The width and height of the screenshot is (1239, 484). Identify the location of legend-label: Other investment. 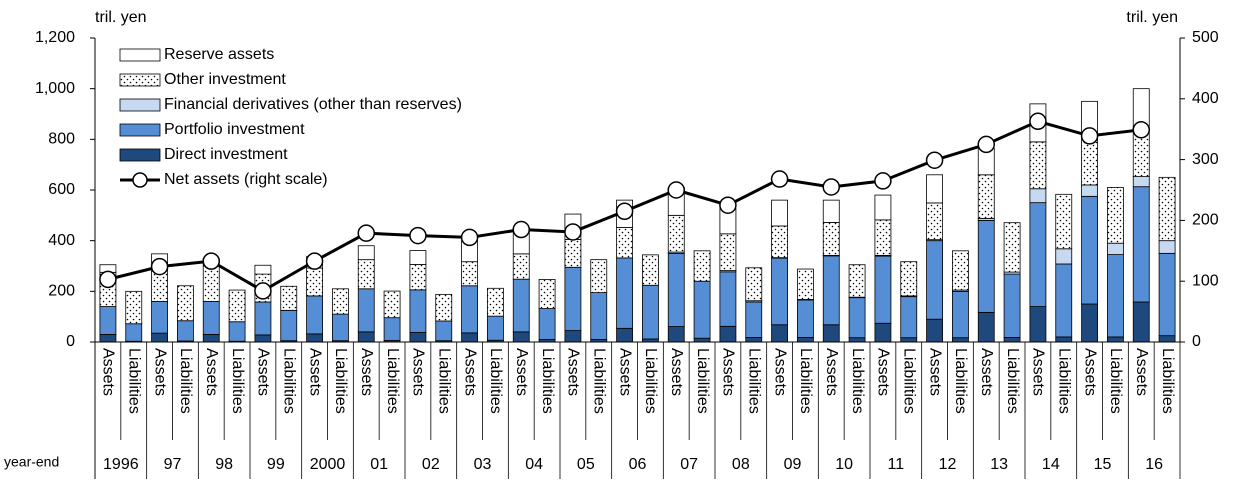
(225, 79).